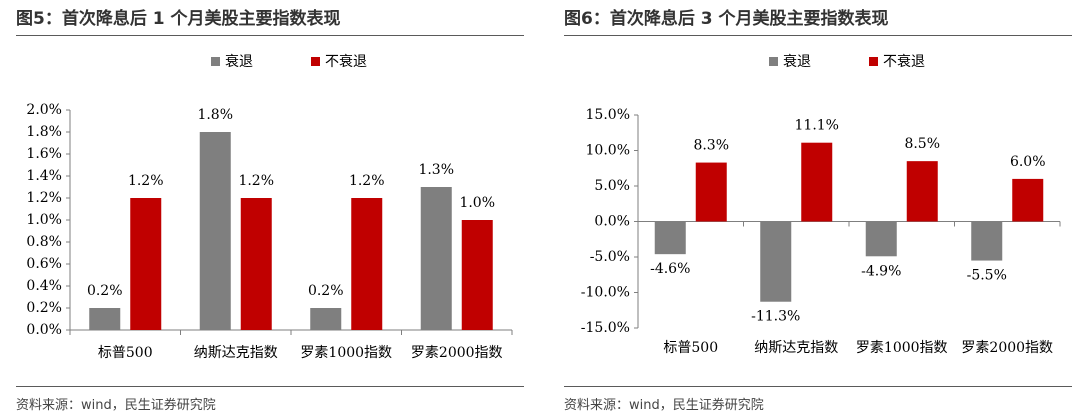 Image resolution: width=1080 pixels, height=418 pixels. I want to click on data-label: 1.0%, so click(477, 203).